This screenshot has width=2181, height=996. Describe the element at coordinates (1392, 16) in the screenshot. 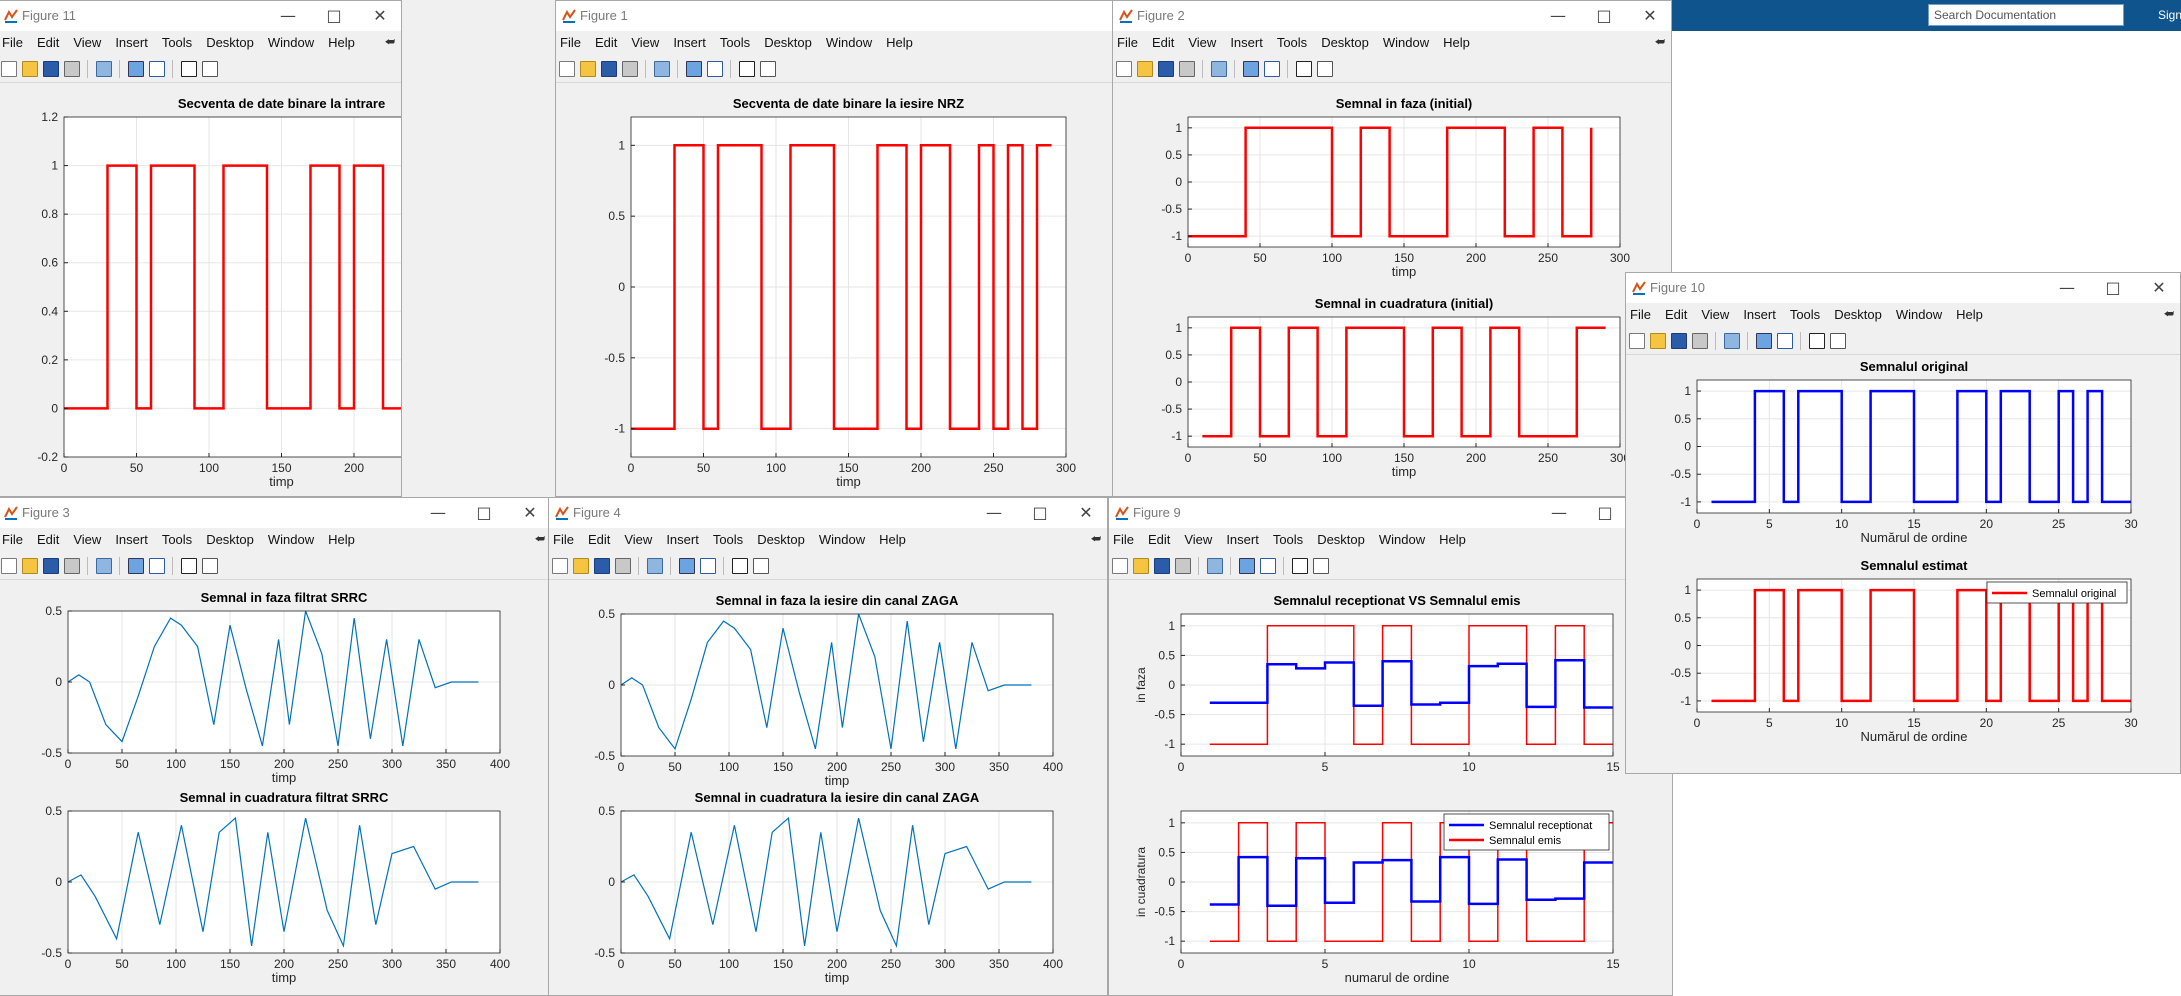

I see `title-bar: Figure 2 — □ ✕` at that location.